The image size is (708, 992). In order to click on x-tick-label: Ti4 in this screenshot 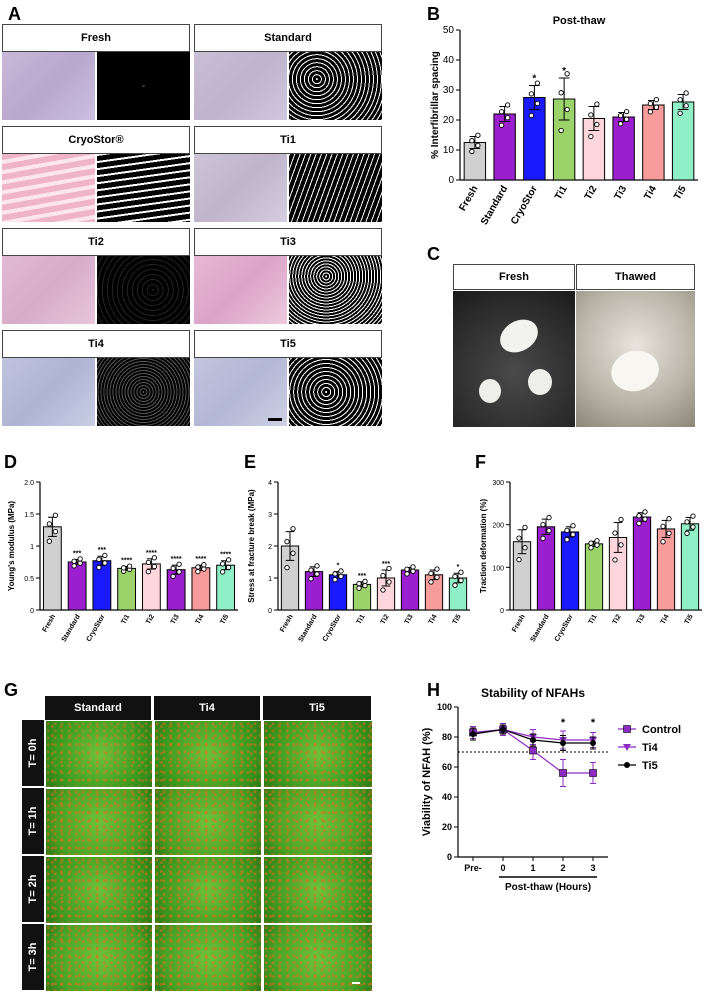, I will do `click(665, 619)`.